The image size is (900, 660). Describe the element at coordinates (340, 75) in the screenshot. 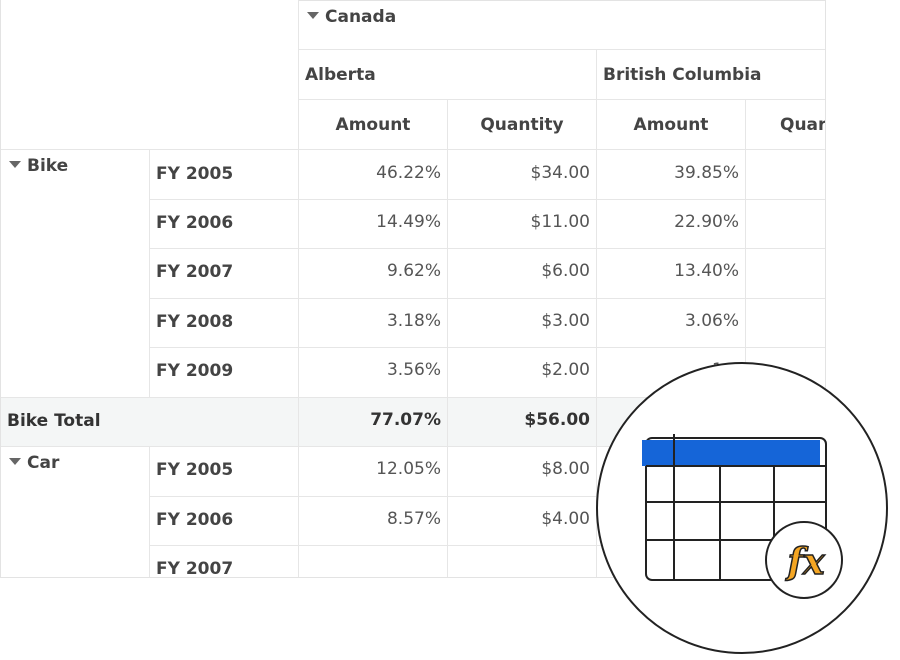

I see `province-label: Alberta` at that location.